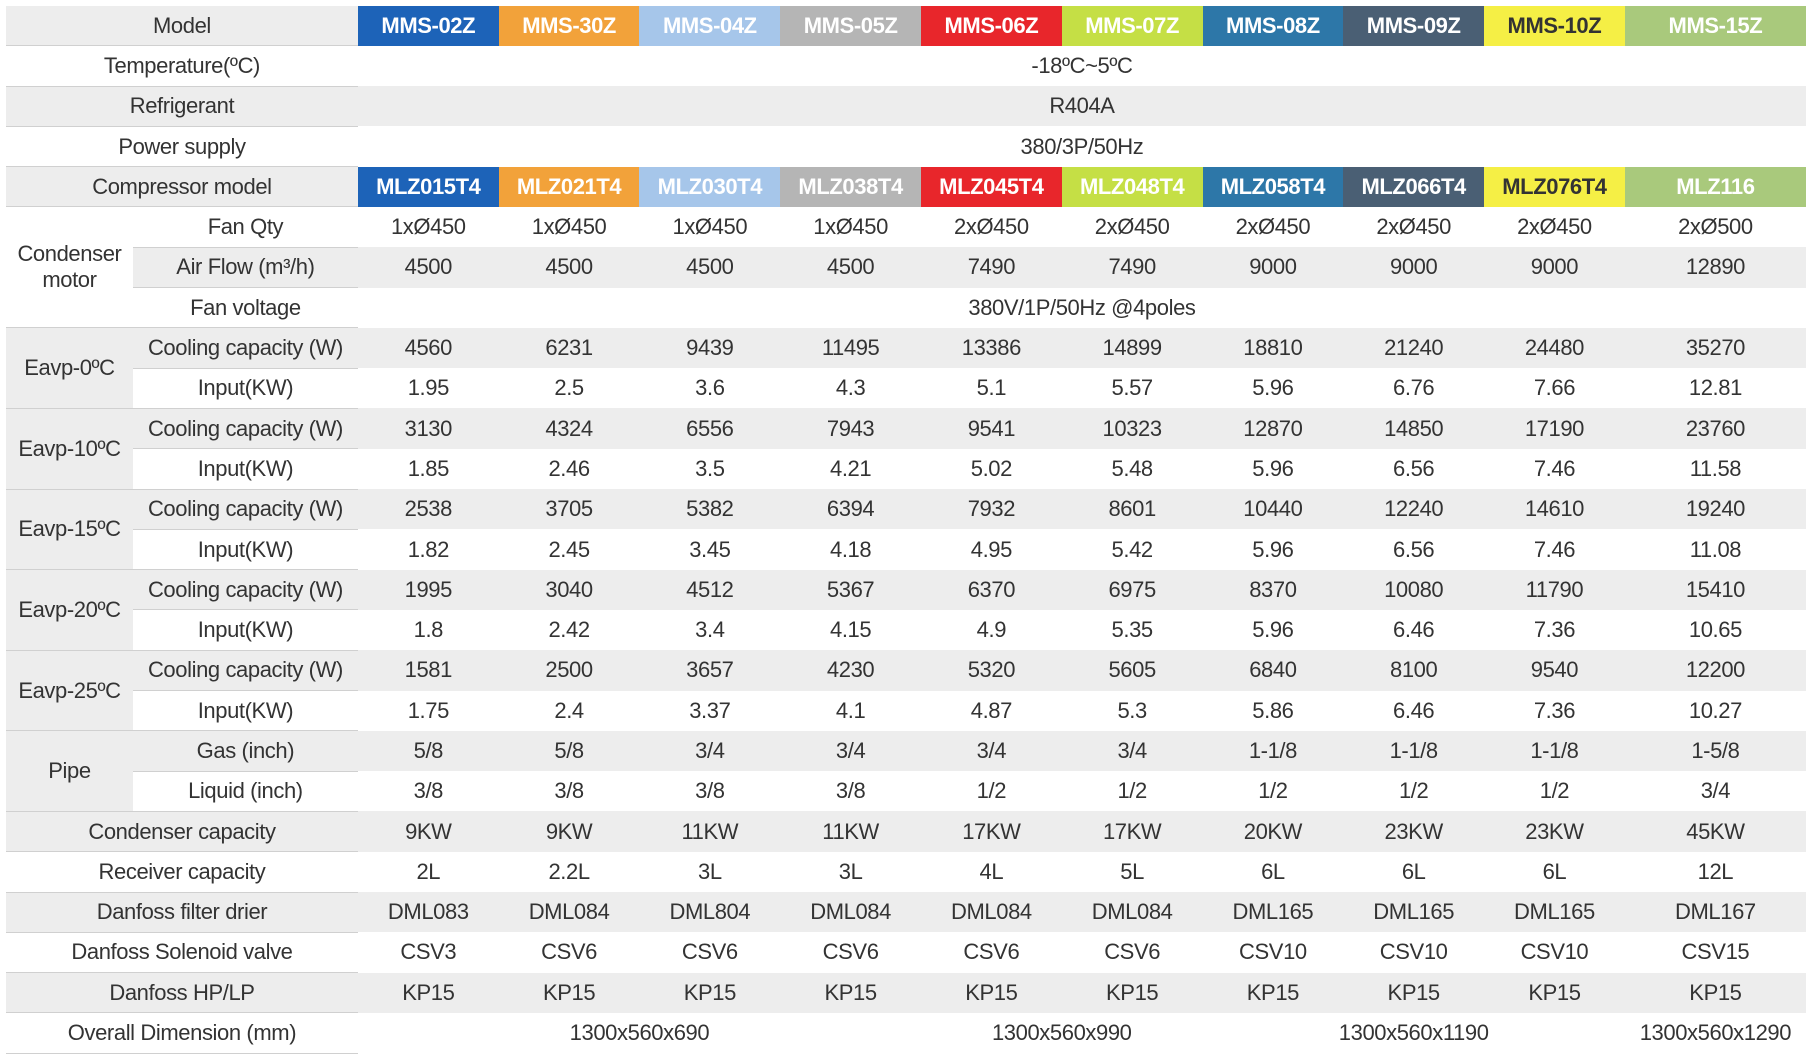  I want to click on value-cell: 7490, so click(1132, 267).